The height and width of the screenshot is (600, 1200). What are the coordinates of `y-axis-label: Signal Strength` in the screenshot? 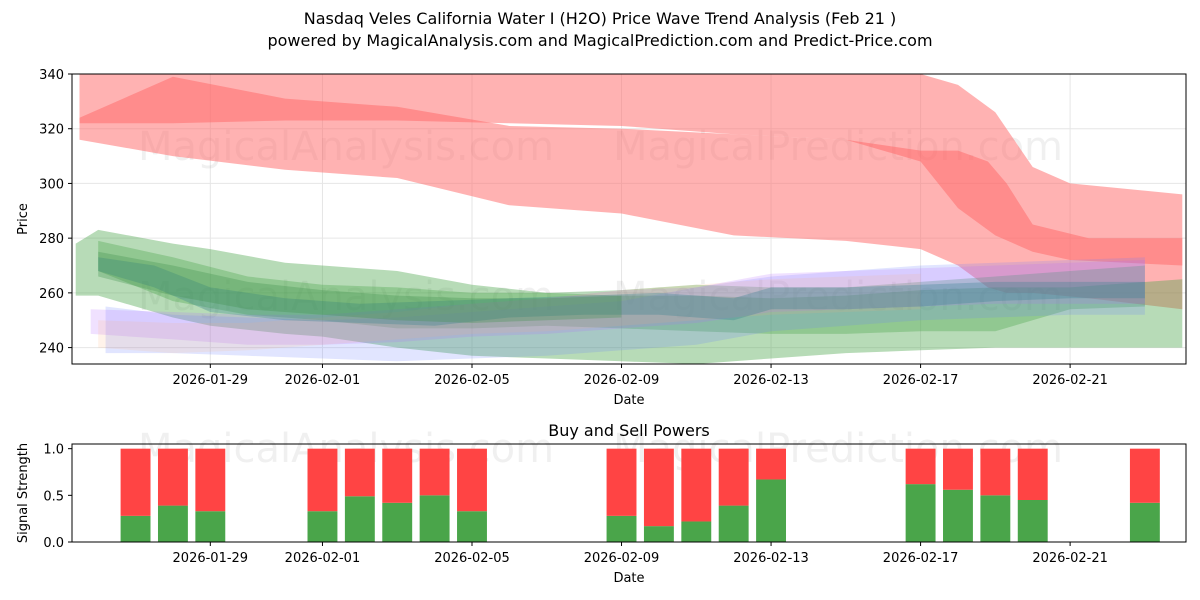 It's located at (23, 493).